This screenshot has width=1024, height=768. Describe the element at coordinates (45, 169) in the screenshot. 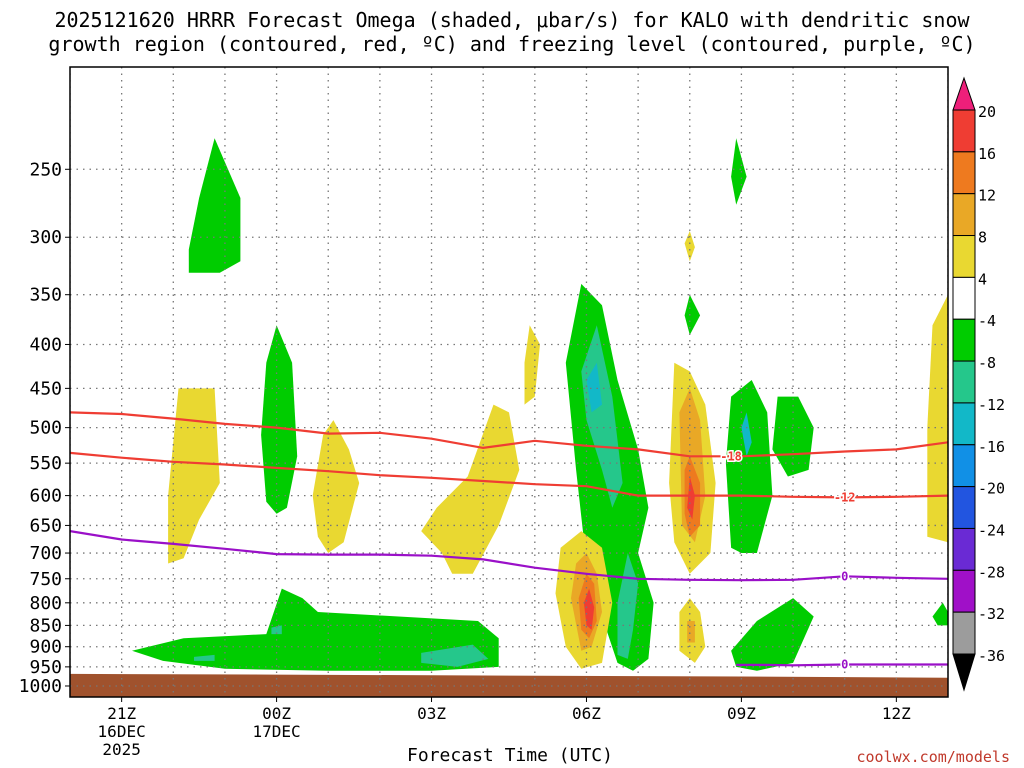

I see `y-tick-label-250: 250` at that location.